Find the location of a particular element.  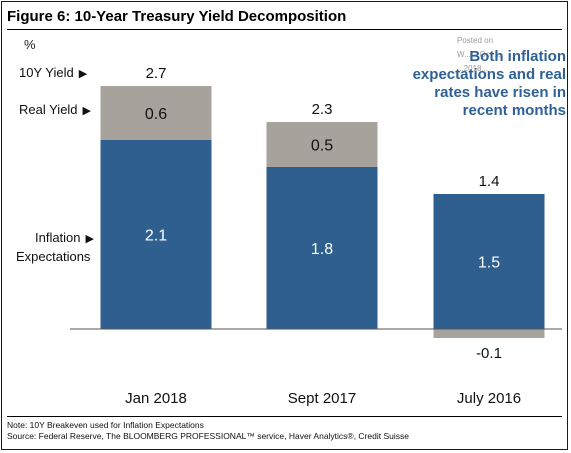

real-yield-label: Real Yield ▶ is located at coordinates (55, 109).